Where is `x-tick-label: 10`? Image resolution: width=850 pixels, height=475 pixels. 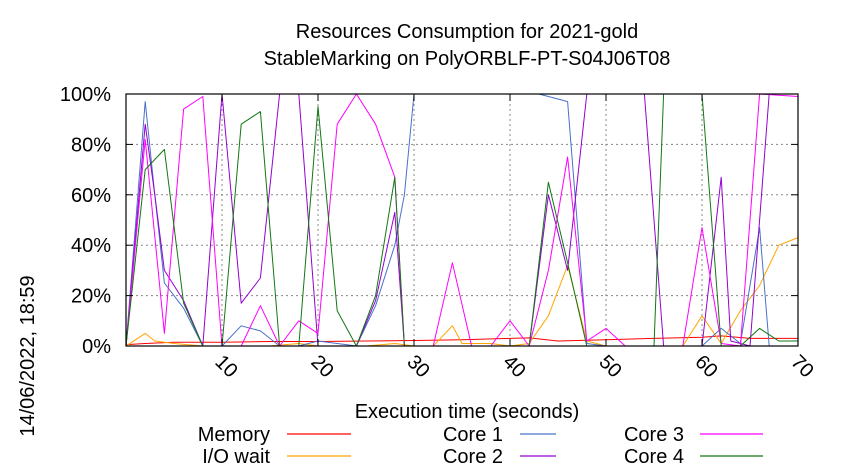 x-tick-label: 10 is located at coordinates (225, 366).